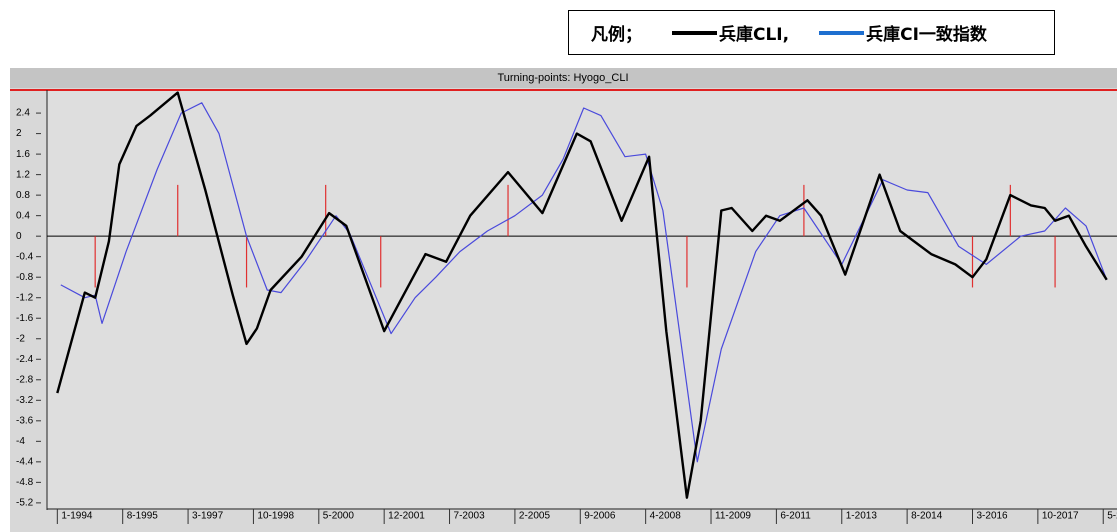 This screenshot has width=1117, height=532. I want to click on x-tick-label: 5-2000, so click(339, 516).